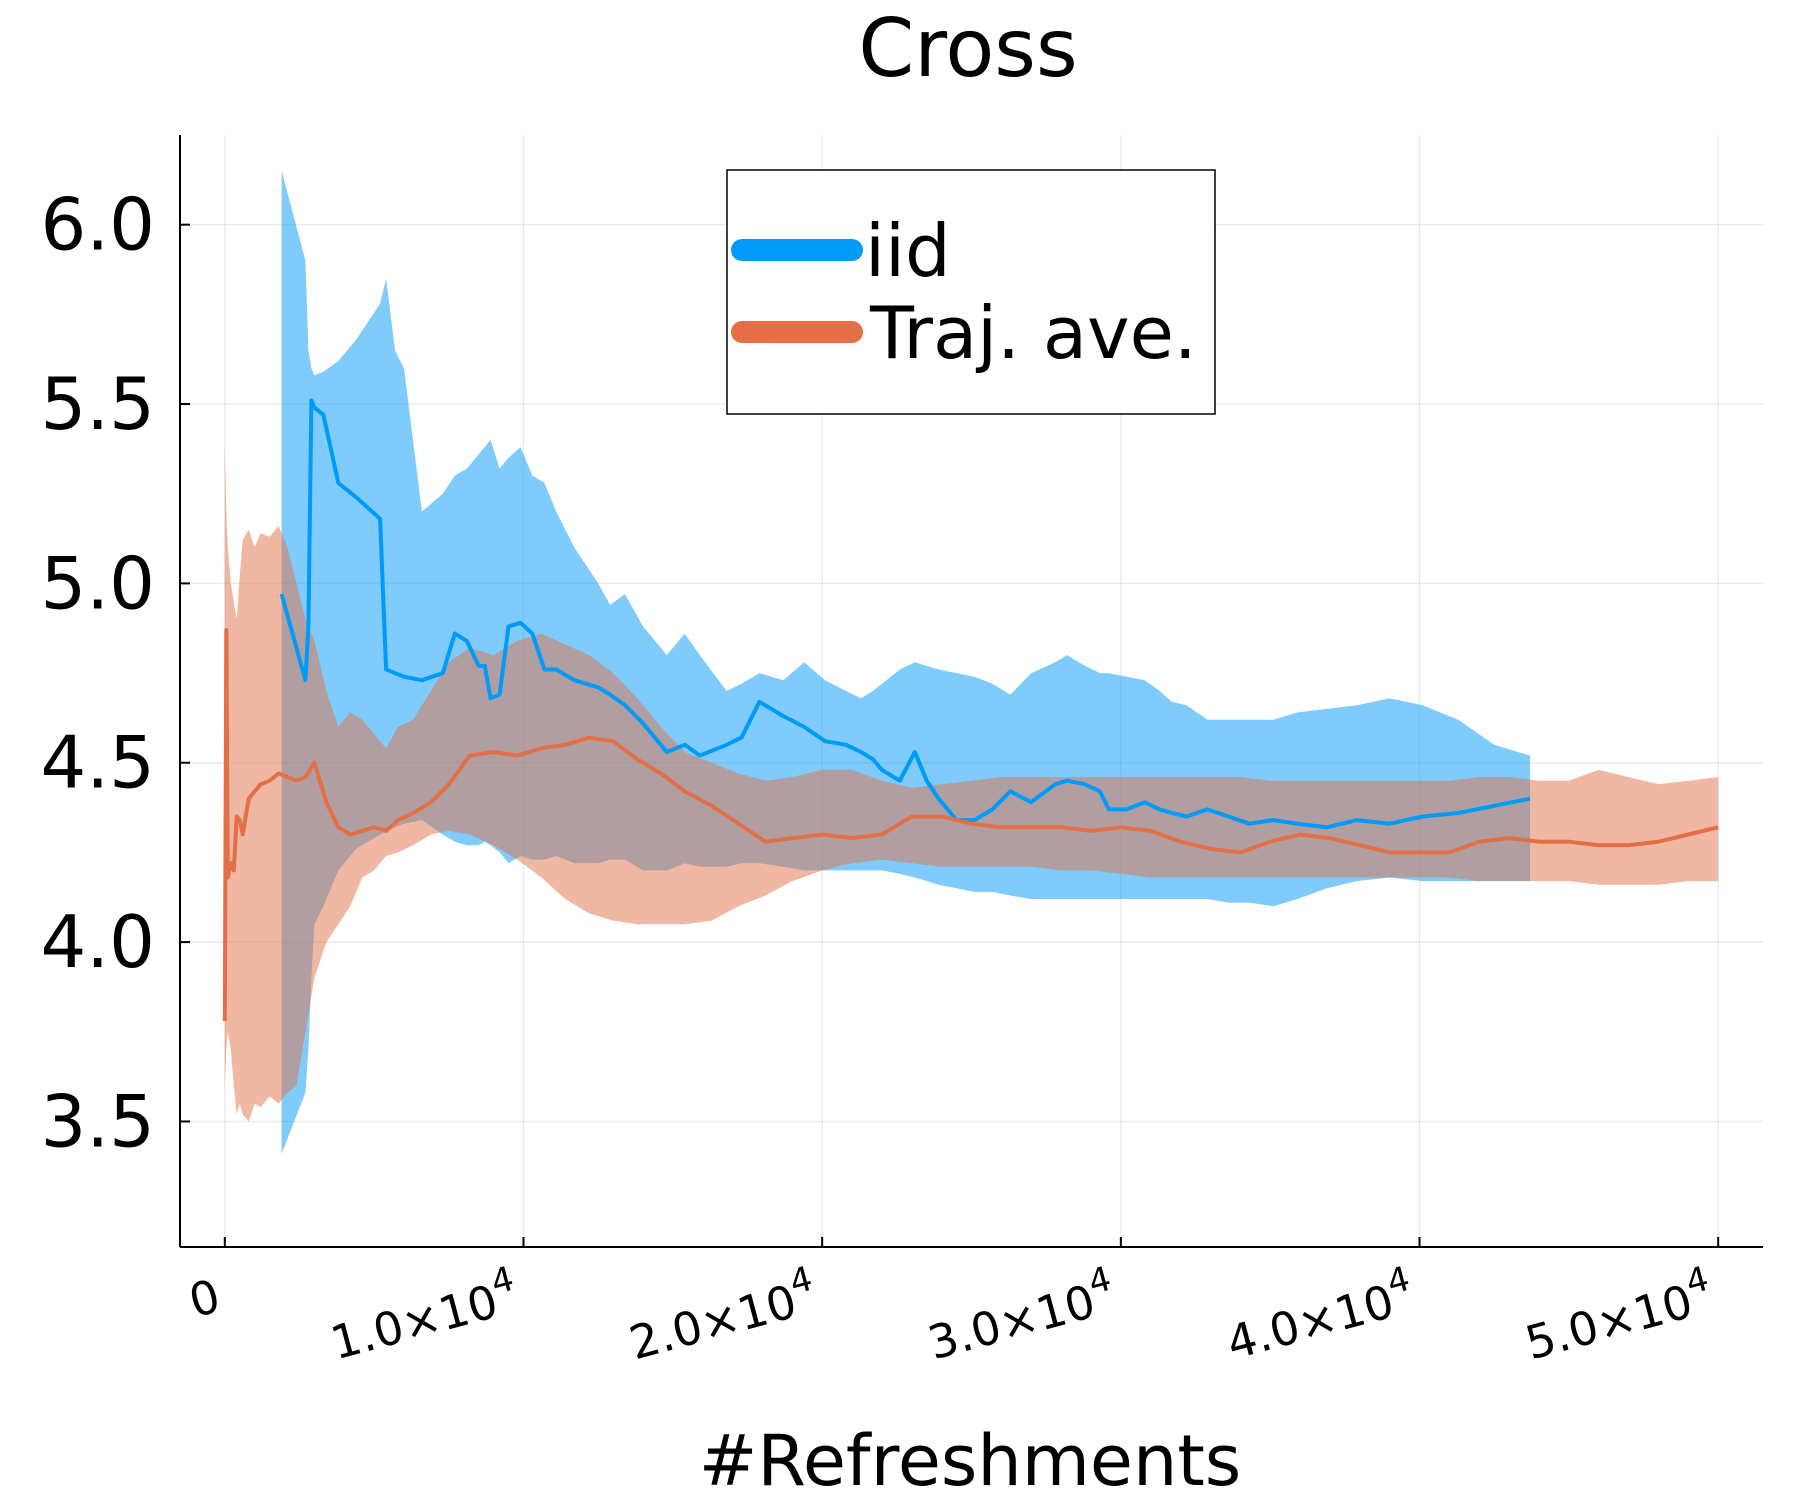 Image resolution: width=1800 pixels, height=1500 pixels. Describe the element at coordinates (1033, 333) in the screenshot. I see `legend-label-traj-ave: Traj. ave.` at that location.